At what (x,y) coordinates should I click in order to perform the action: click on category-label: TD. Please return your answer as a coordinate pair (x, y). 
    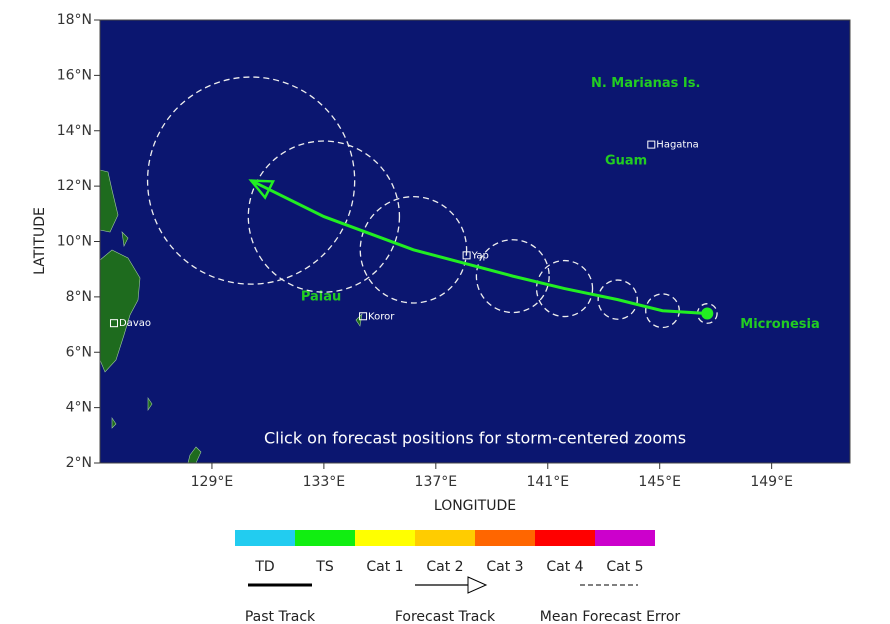
    Looking at the image, I should click on (264, 567).